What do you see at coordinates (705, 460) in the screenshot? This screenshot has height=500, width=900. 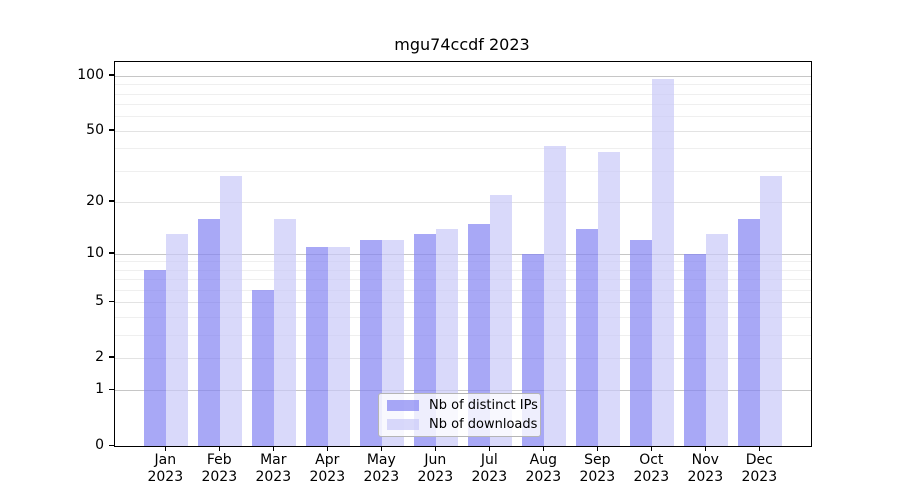 I see `x-tick-month: Nov` at bounding box center [705, 460].